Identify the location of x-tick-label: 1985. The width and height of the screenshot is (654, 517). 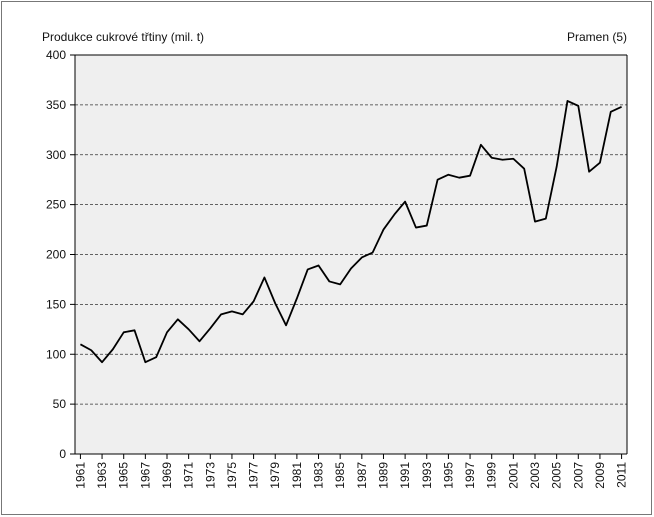
(340, 475).